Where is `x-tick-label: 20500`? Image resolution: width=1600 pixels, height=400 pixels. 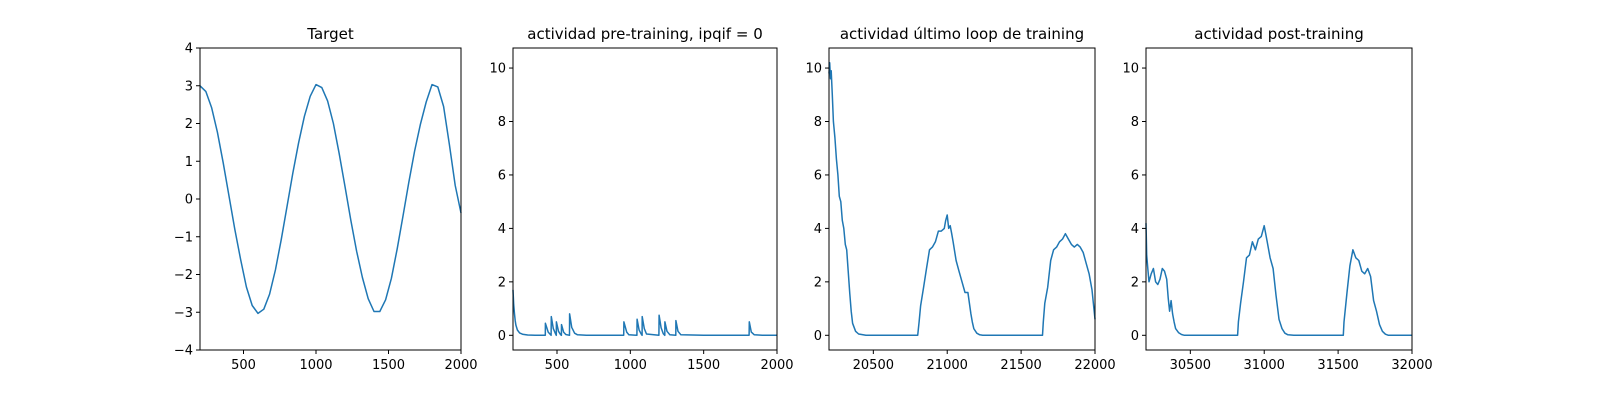
x-tick-label: 20500 is located at coordinates (873, 365).